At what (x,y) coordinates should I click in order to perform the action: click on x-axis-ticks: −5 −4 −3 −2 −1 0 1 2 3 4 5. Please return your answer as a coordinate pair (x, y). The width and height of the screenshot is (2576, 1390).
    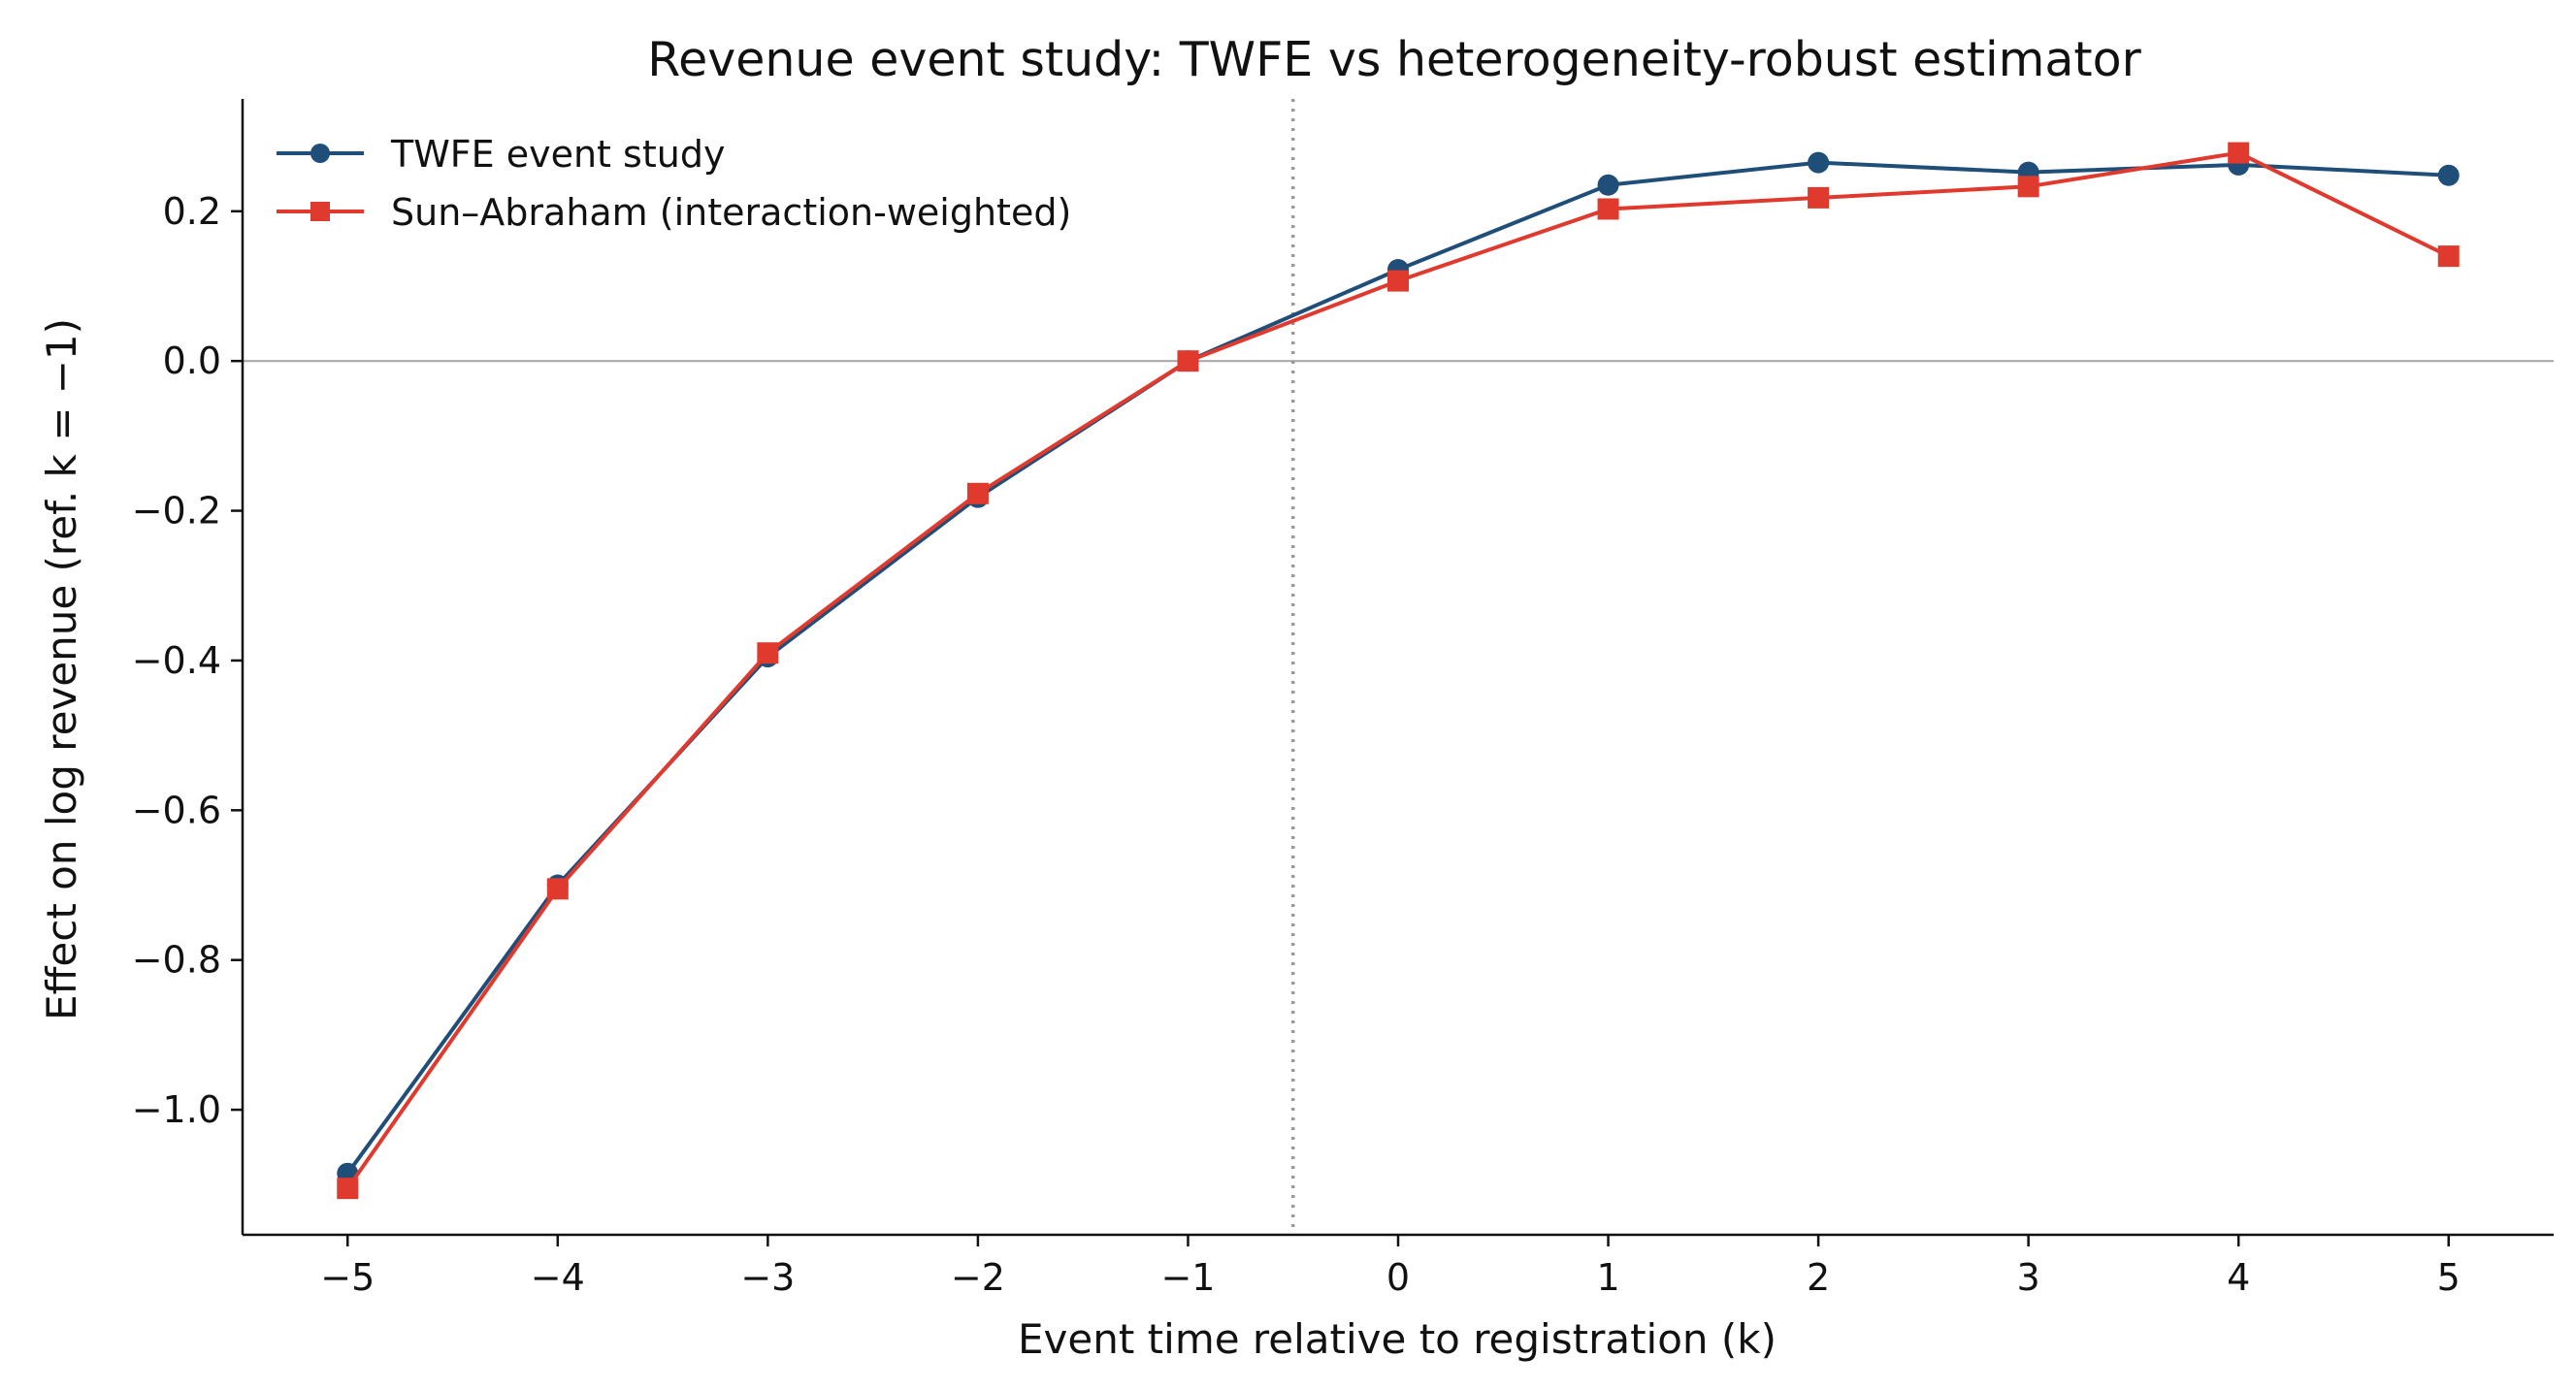
    Looking at the image, I should click on (1391, 1267).